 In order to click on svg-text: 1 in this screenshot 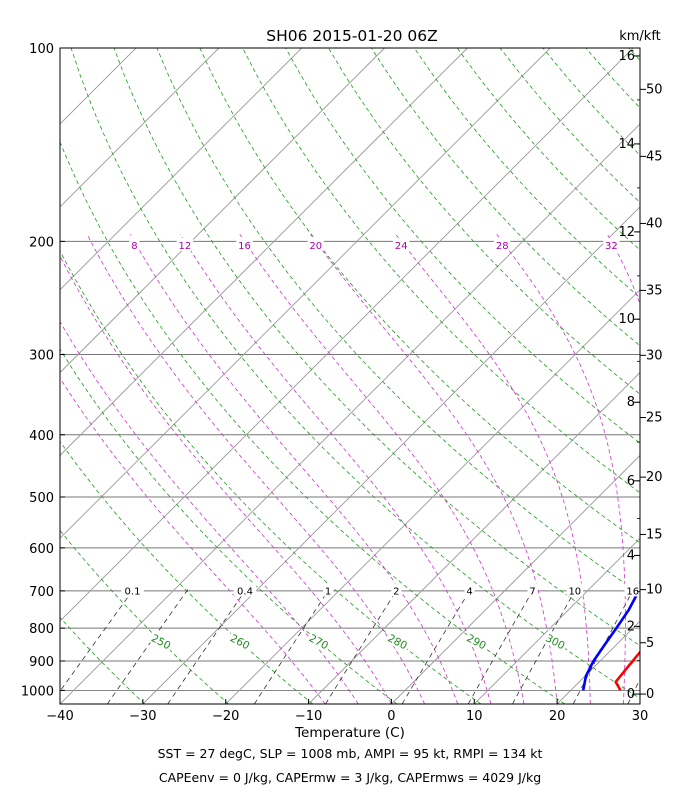, I will do `click(328, 591)`.